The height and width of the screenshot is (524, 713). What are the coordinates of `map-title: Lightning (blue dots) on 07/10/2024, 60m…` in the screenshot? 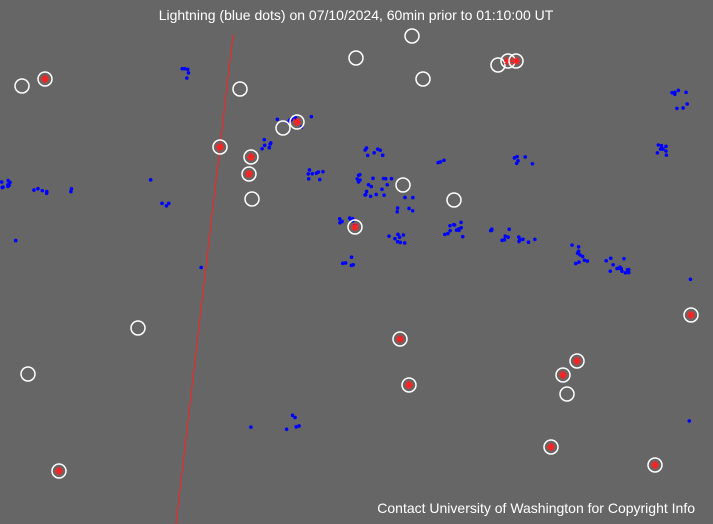 It's located at (356, 15).